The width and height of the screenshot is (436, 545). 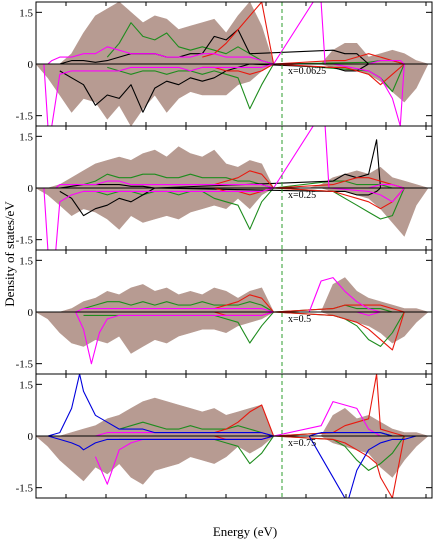 I want to click on panel-3-y-tick-label: 0, so click(x=31, y=313).